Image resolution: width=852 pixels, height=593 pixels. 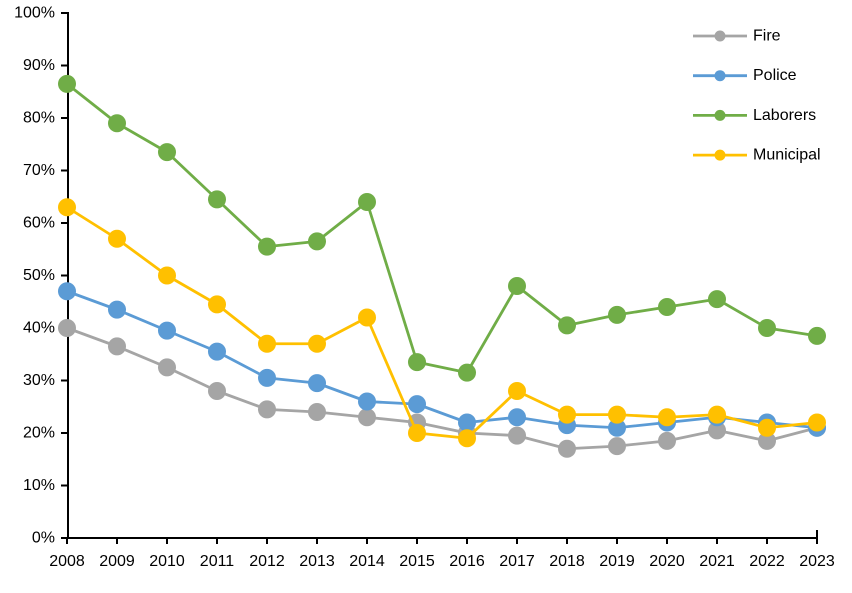 What do you see at coordinates (467, 422) in the screenshot?
I see `data-point-police-2016` at bounding box center [467, 422].